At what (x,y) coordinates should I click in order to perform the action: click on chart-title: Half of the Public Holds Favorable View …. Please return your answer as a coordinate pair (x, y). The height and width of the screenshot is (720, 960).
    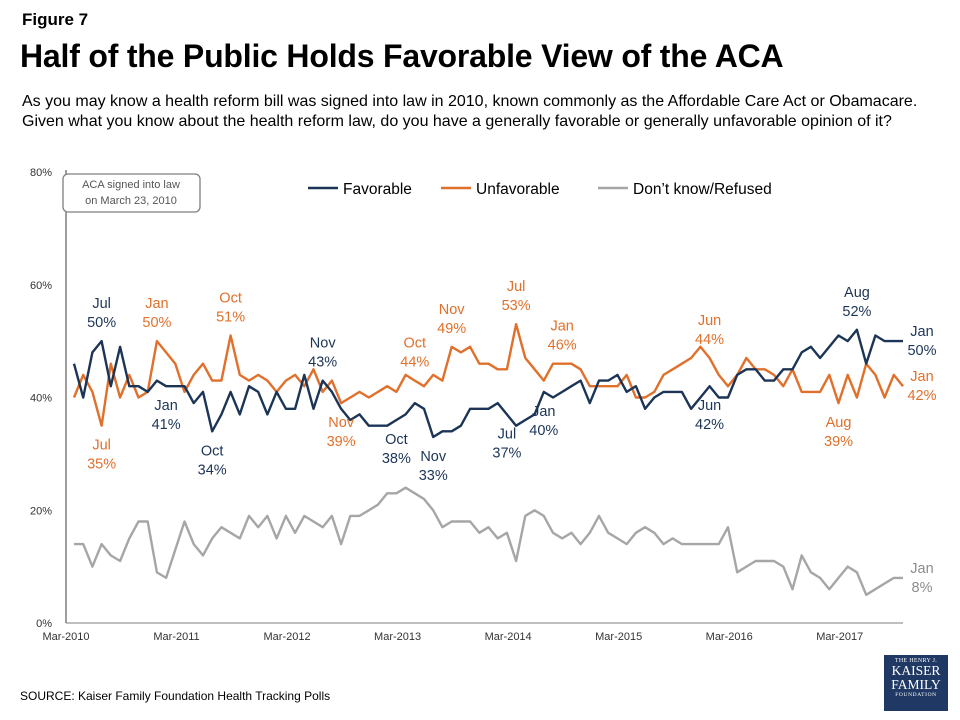
    Looking at the image, I should click on (402, 56).